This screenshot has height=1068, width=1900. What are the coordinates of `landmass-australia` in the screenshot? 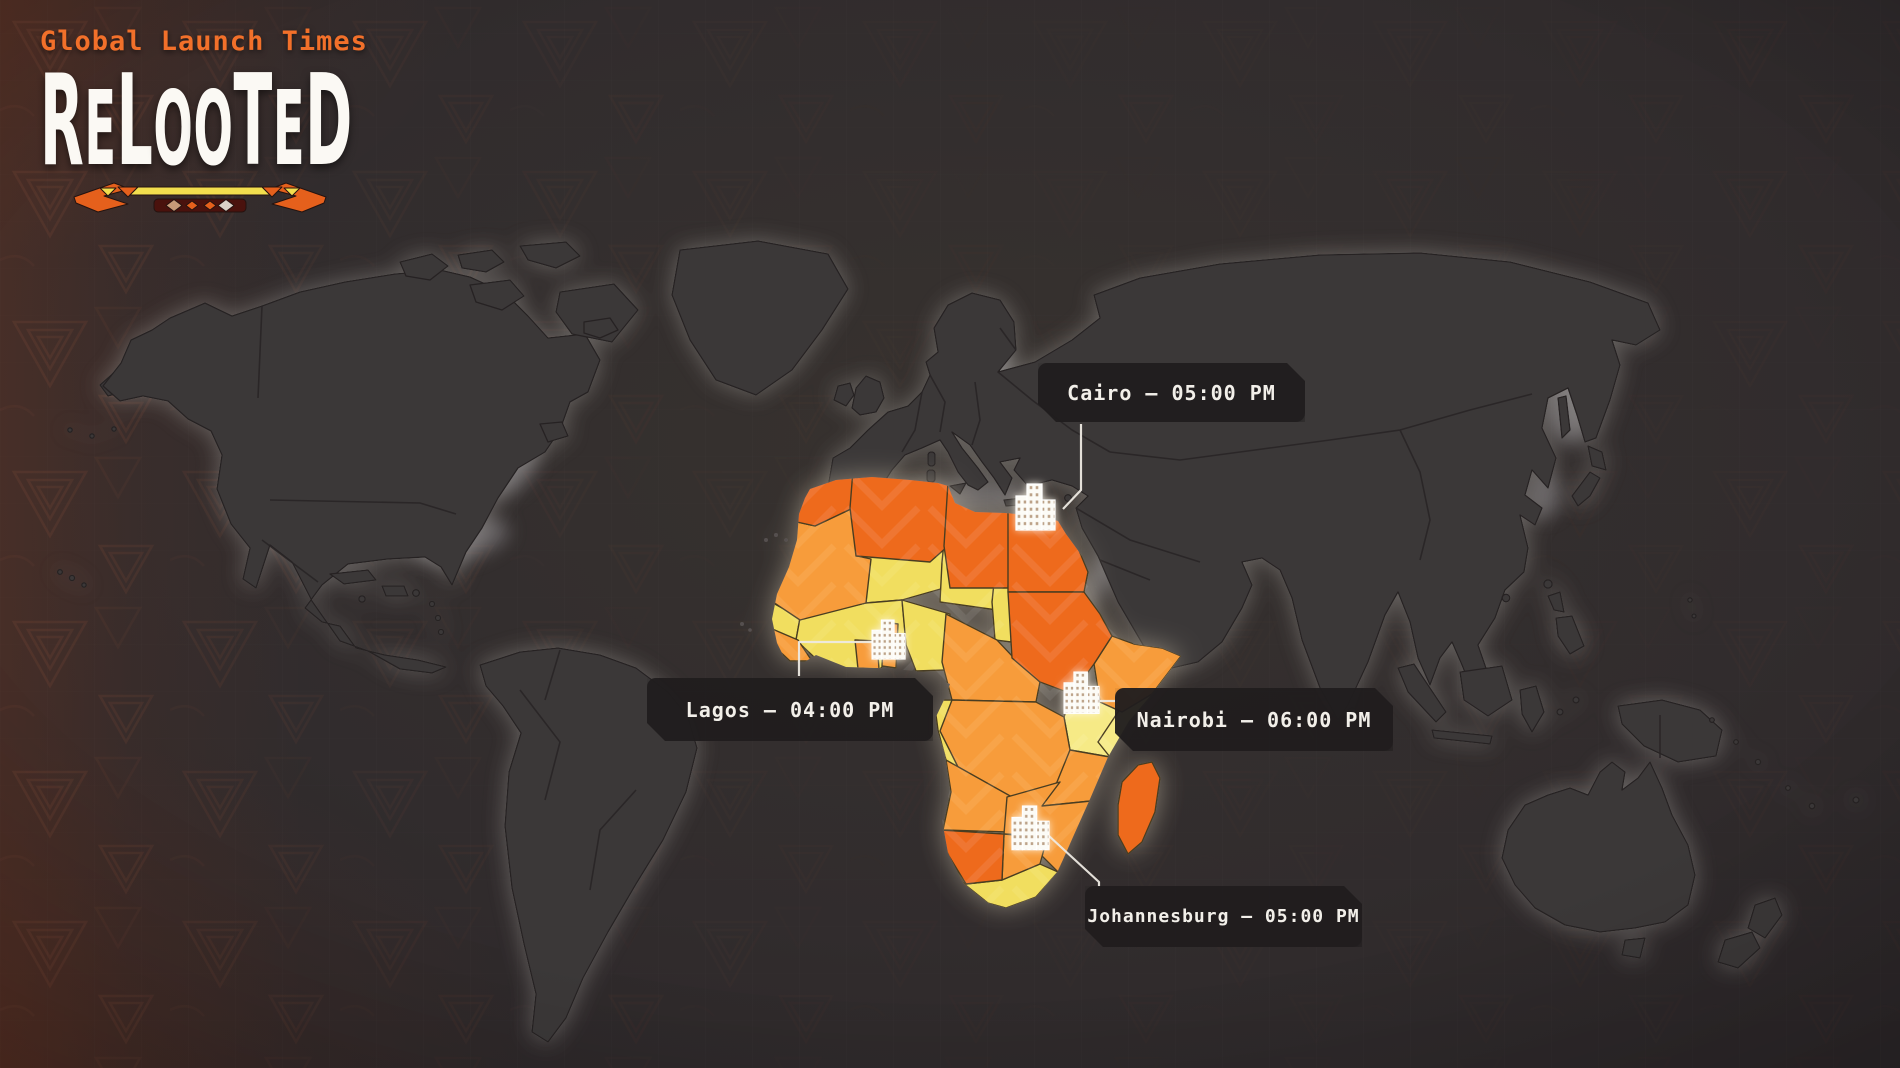 It's located at (1598, 847).